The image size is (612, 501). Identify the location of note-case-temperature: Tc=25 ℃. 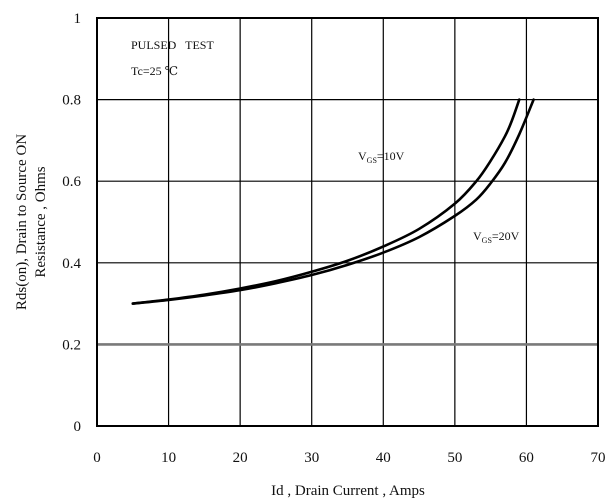
(154, 71).